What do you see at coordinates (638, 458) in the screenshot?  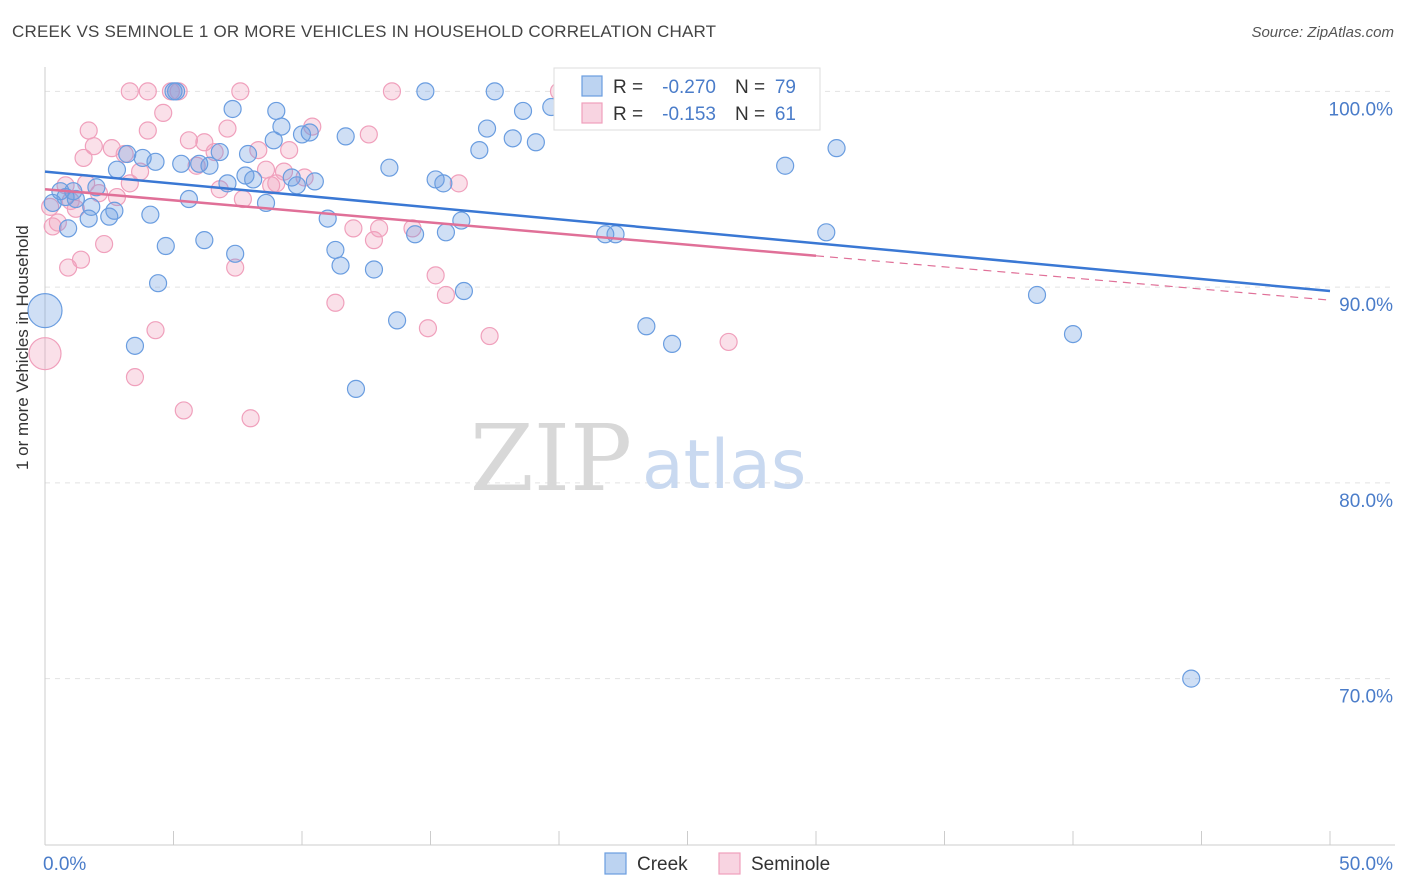 I see `watermark: ZIP atlas` at bounding box center [638, 458].